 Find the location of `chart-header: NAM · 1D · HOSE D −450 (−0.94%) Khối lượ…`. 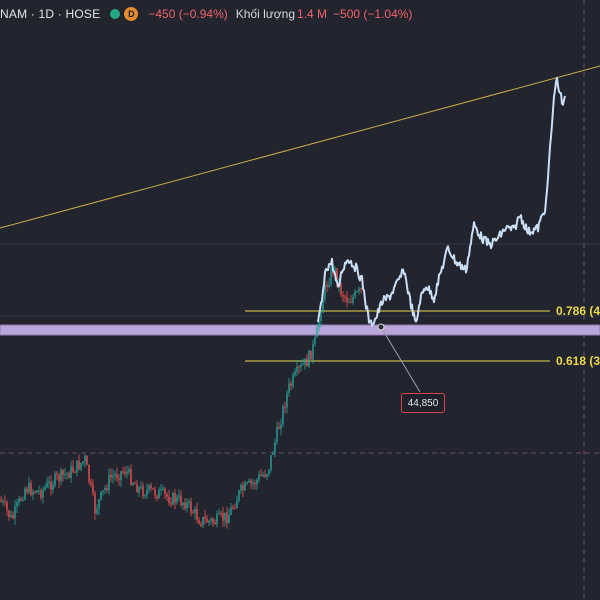

chart-header: NAM · 1D · HOSE D −450 (−0.94%) Khối lượ… is located at coordinates (206, 14).